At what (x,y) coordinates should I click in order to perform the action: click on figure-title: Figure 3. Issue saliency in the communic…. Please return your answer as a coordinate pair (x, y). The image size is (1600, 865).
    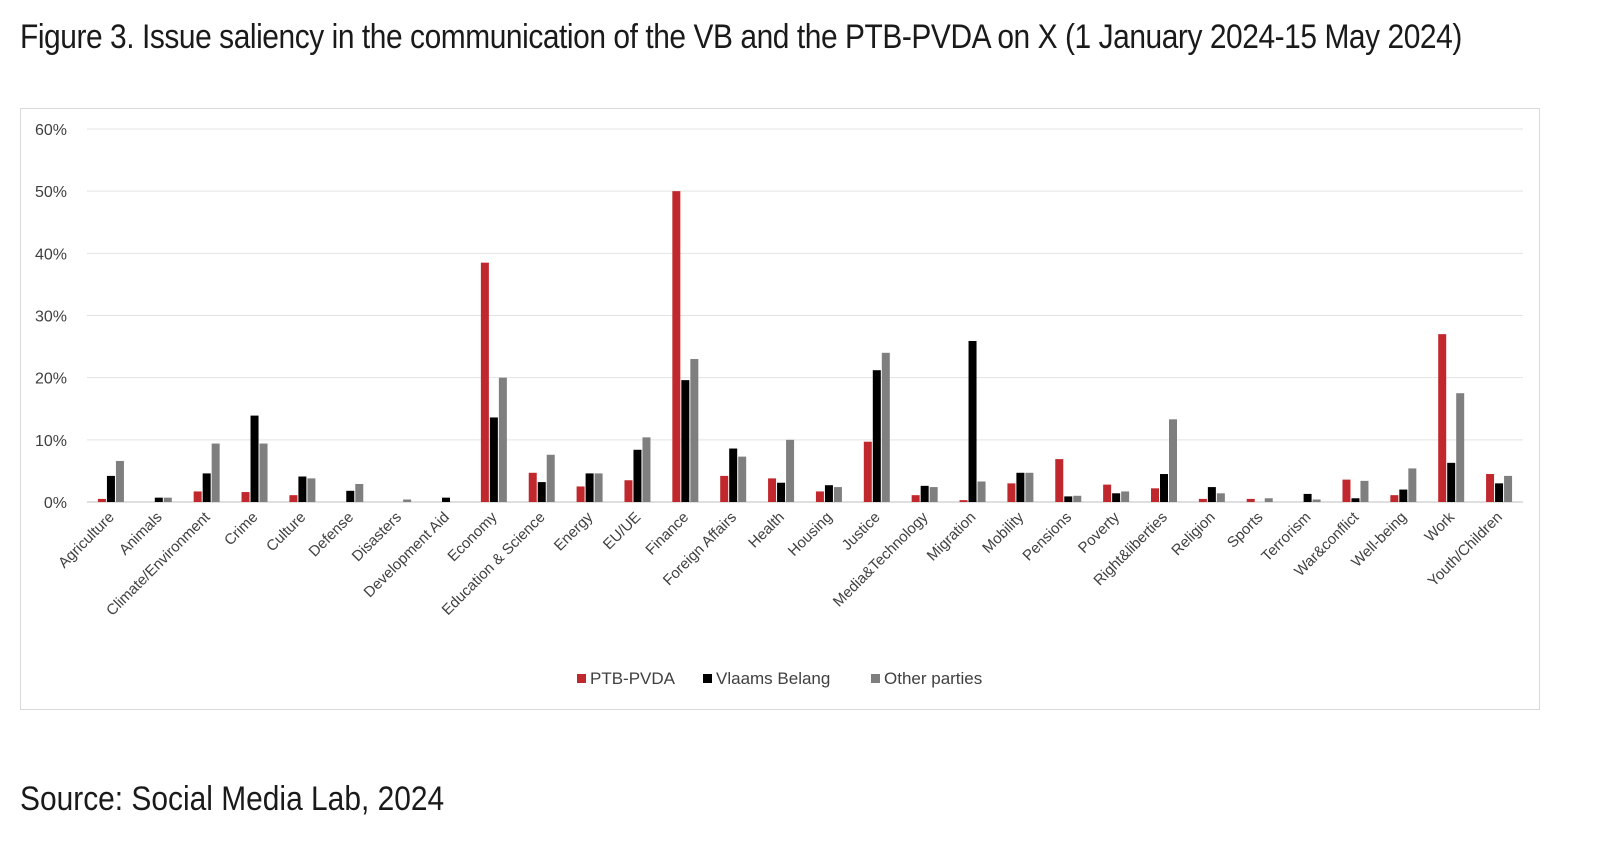
    Looking at the image, I should click on (741, 37).